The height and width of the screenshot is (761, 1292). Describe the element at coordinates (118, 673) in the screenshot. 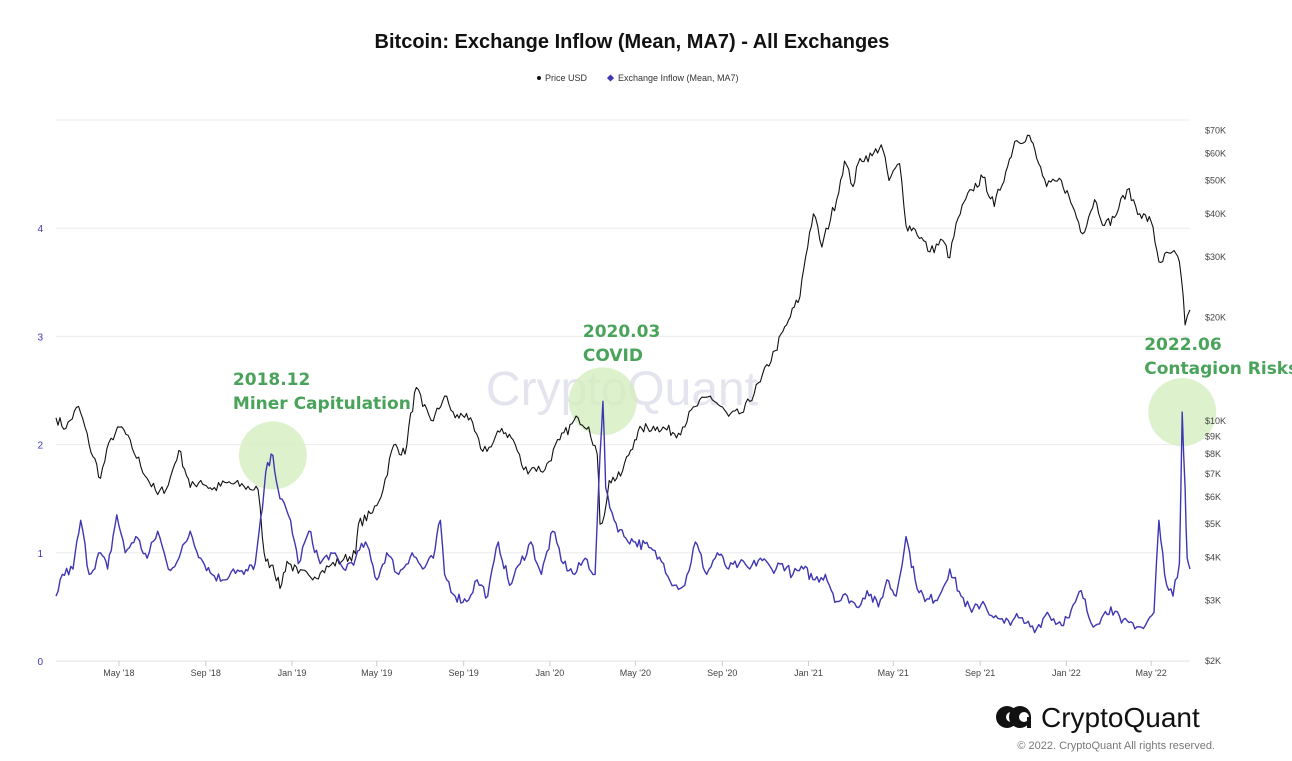

I see `x-tick-label: May '18` at that location.